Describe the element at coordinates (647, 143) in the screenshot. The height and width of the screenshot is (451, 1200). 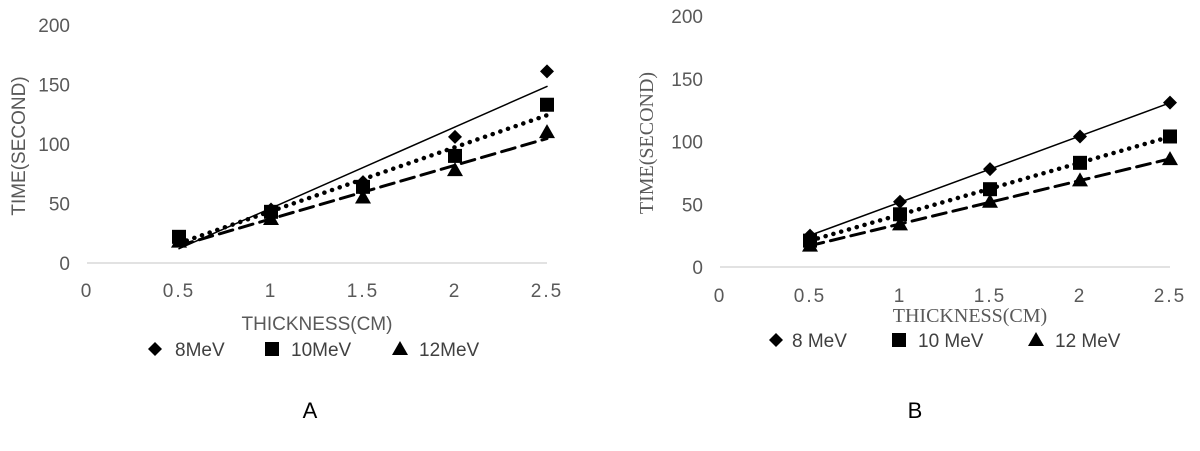
I see `chart-b-y-axis-label: TIME(SECOND)` at that location.